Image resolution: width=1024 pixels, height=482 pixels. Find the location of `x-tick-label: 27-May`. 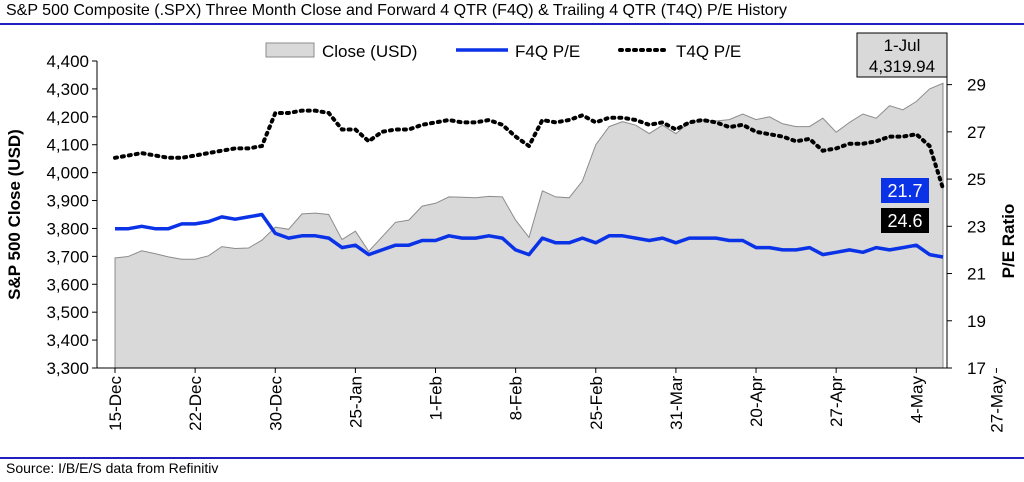

x-tick-label: 27-May is located at coordinates (996, 404).